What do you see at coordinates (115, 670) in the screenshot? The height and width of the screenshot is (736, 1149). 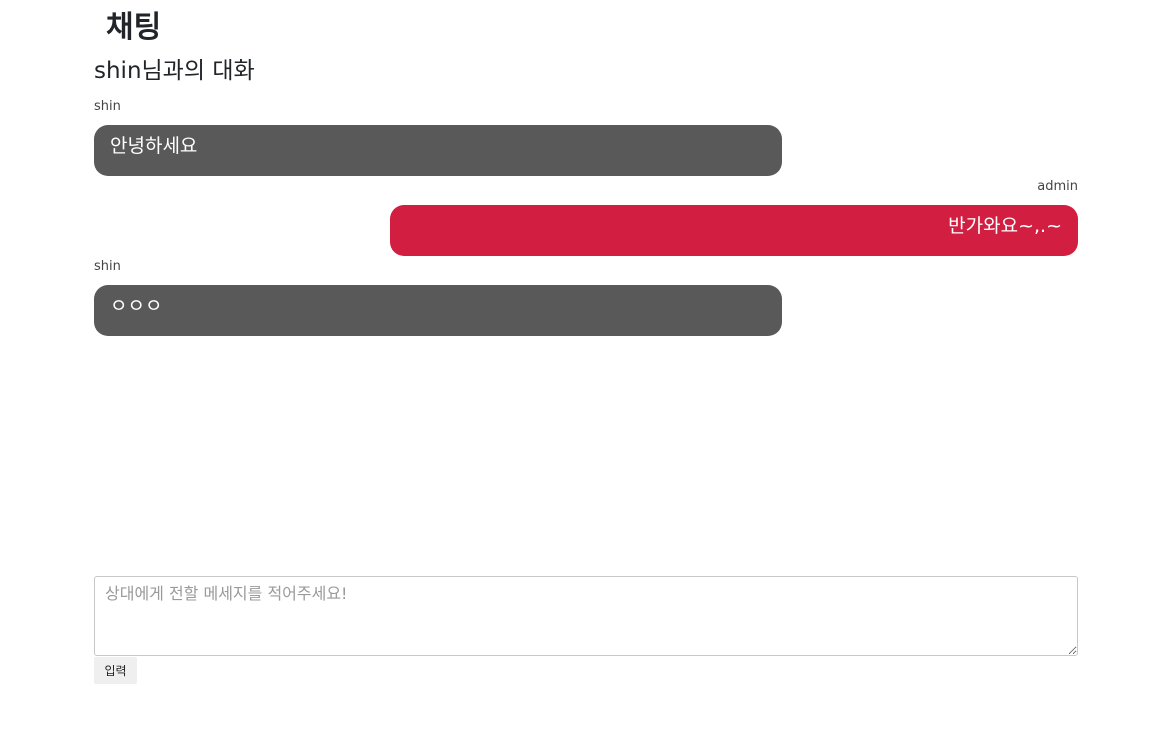 I see `send-button: 입력` at bounding box center [115, 670].